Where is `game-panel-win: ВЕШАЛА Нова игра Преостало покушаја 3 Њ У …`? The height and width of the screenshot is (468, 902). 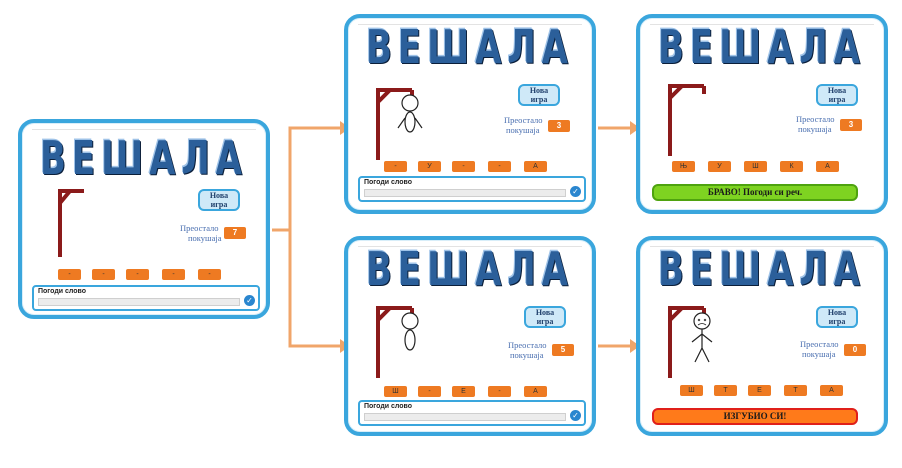 game-panel-win: ВЕШАЛА Нова игра Преостало покушаја 3 Њ У … is located at coordinates (762, 114).